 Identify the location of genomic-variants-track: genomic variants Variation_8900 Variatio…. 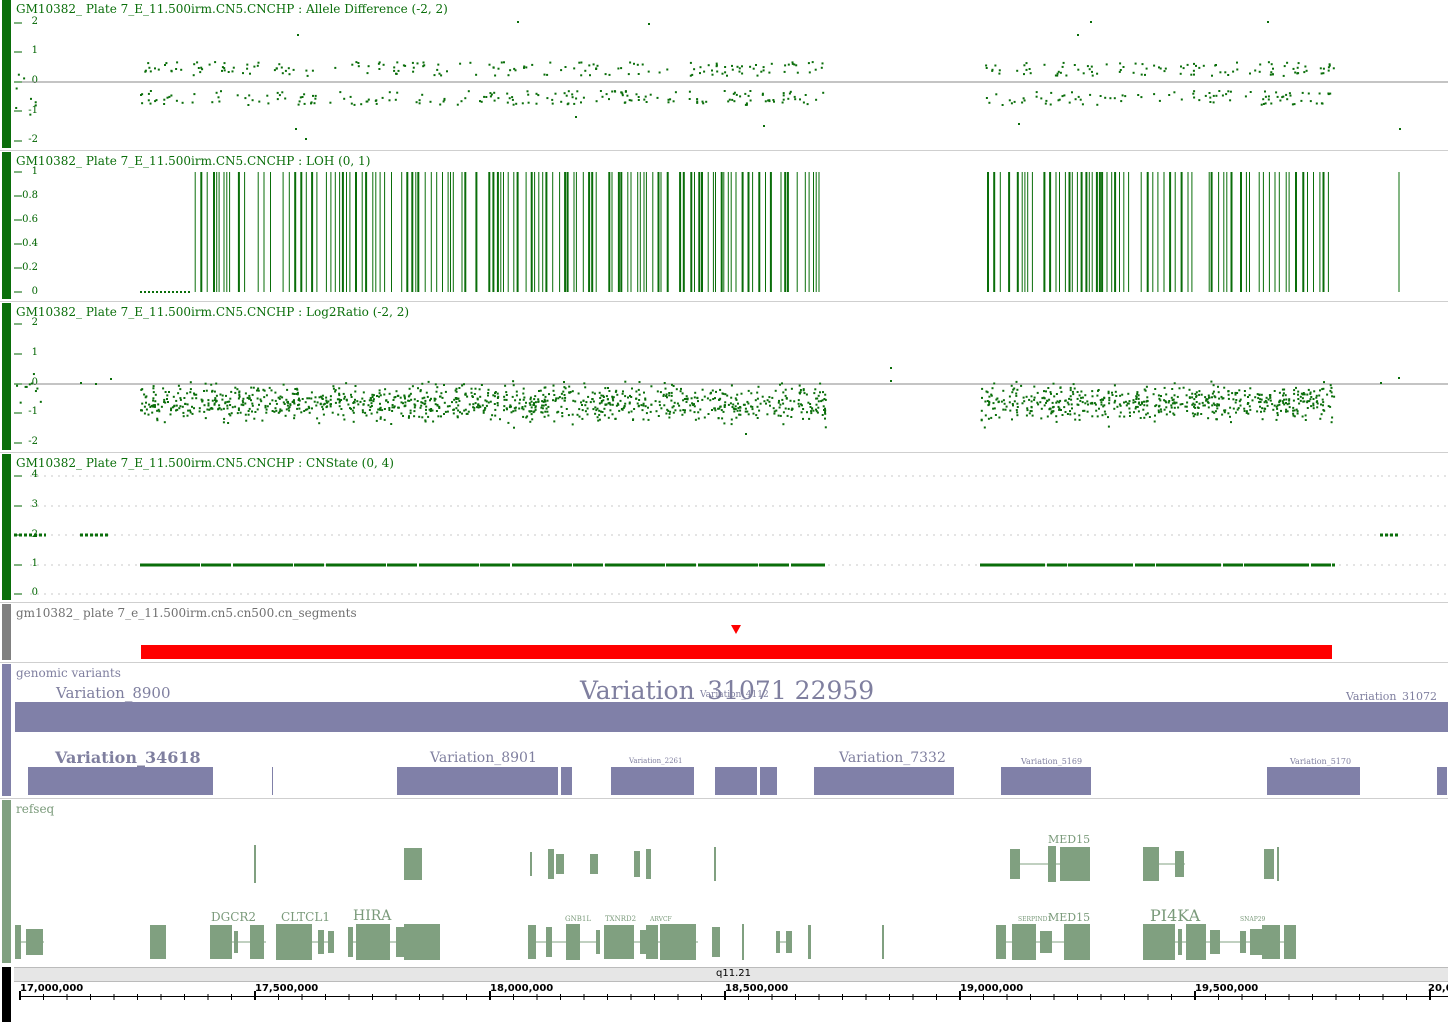
(724, 731).